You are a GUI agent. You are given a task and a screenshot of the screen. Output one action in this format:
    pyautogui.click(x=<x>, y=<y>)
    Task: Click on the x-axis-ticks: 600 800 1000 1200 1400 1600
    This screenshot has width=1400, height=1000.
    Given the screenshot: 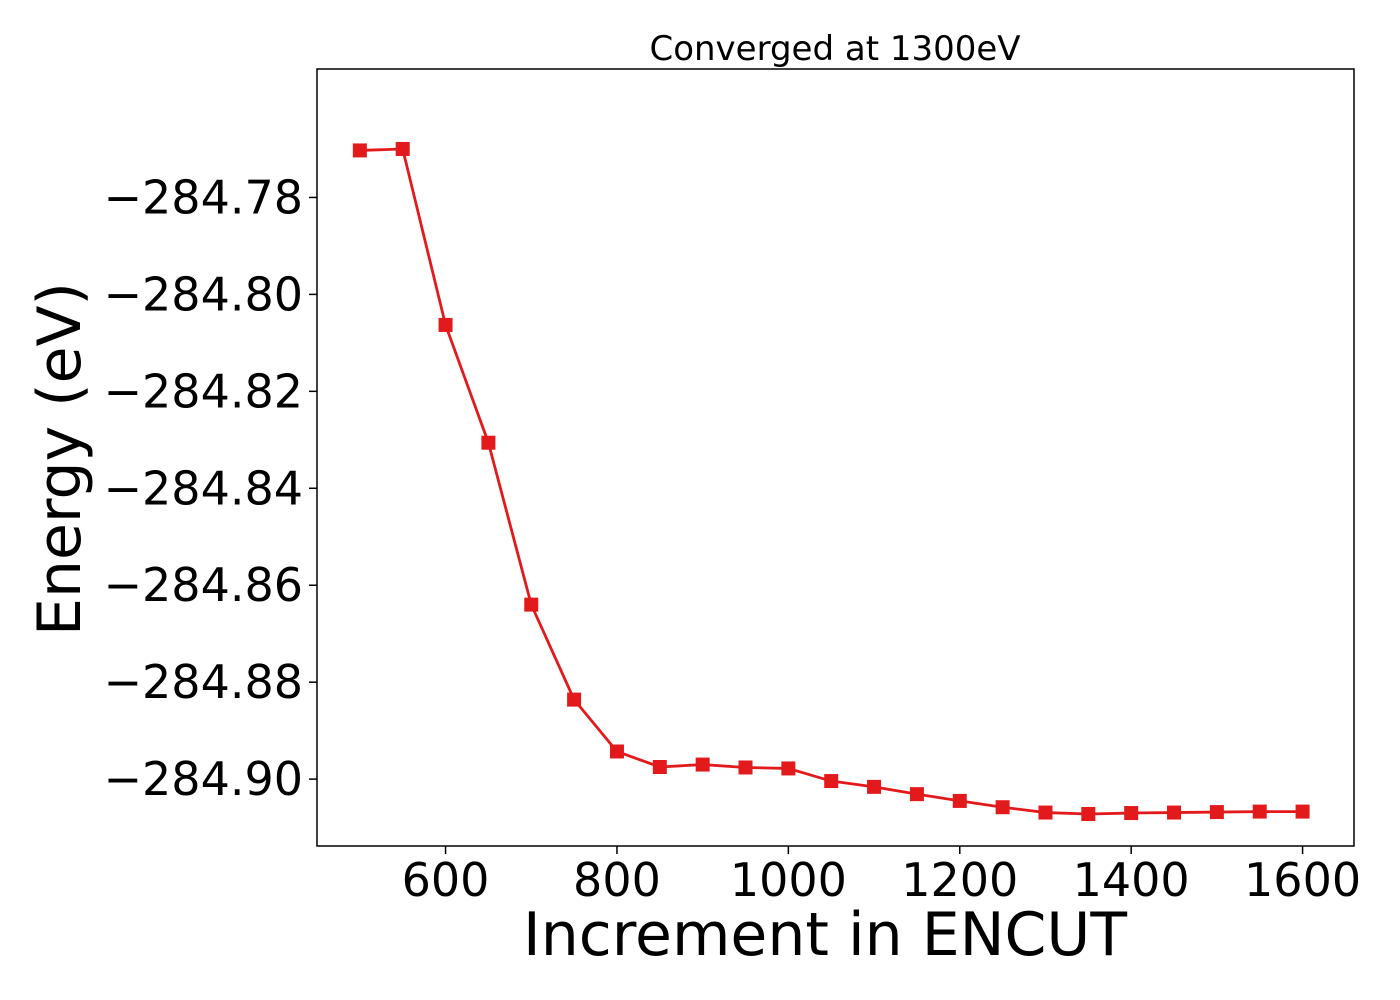 What is the action you would take?
    pyautogui.click(x=881, y=876)
    